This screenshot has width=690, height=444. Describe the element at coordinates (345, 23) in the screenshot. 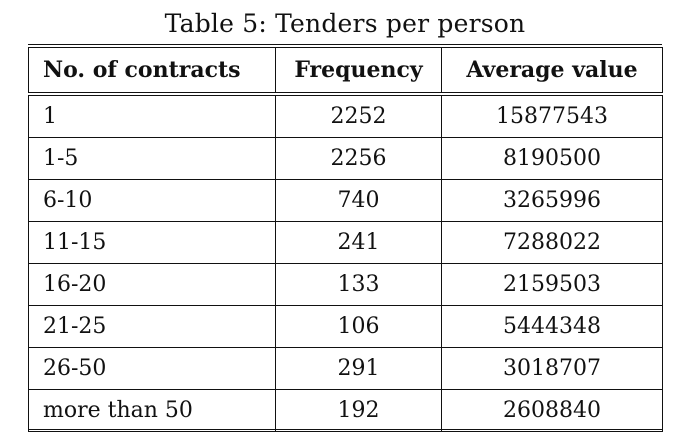

I see `table-caption: Table 5: Tenders per person` at that location.